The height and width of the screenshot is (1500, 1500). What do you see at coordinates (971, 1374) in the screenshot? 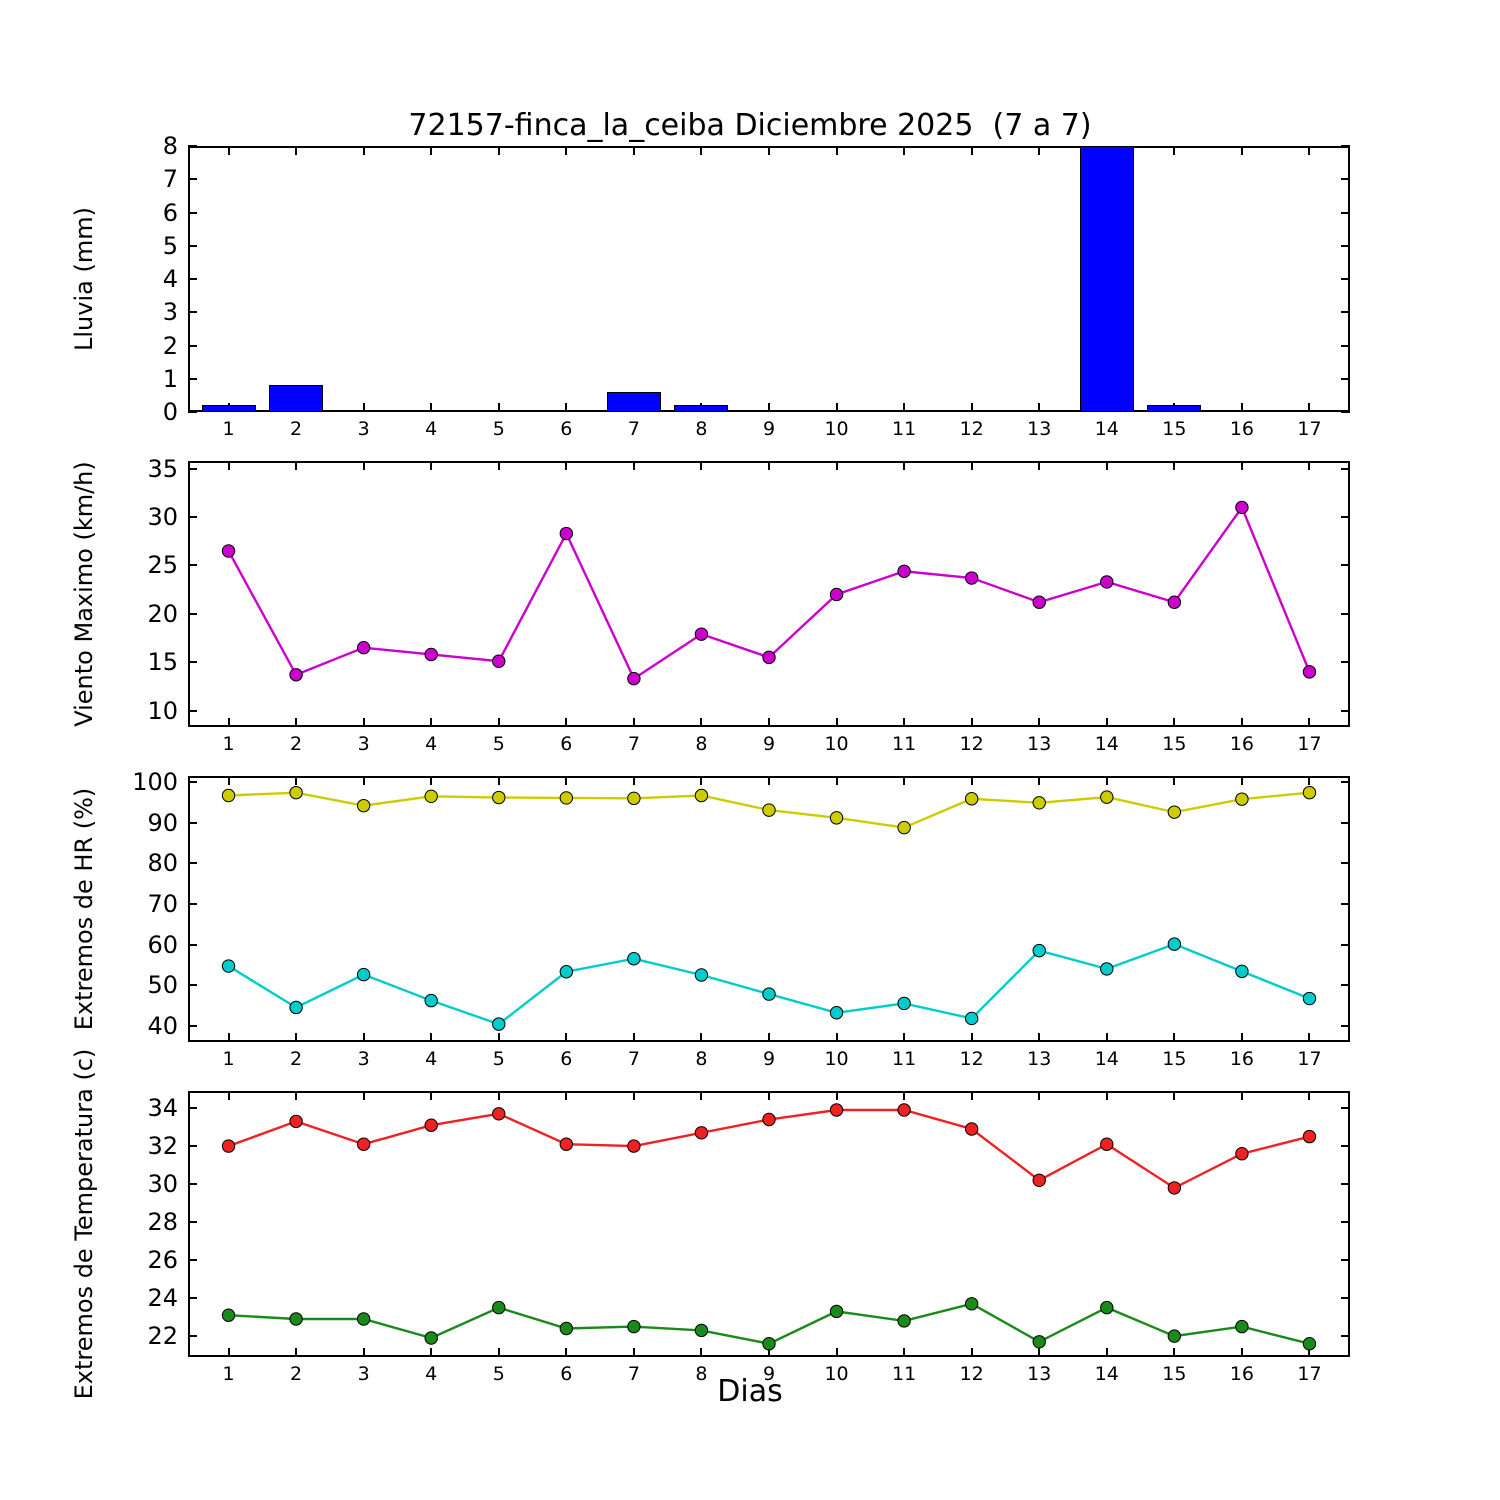
I see `x-tick-label-temperatura-11: 12` at bounding box center [971, 1374].